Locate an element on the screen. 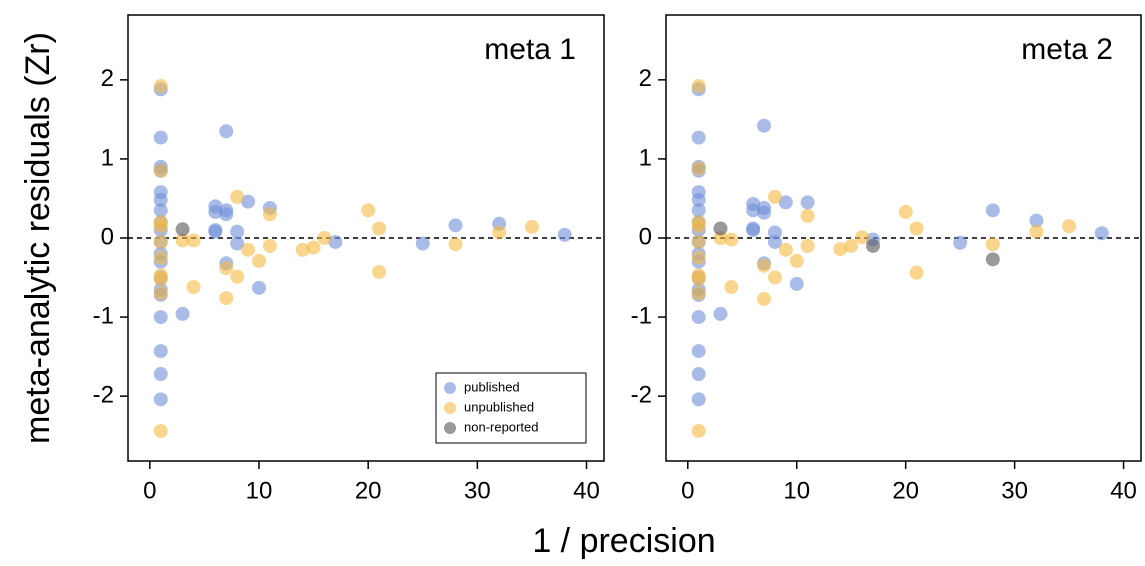 The image size is (1145, 566). legend-marker is located at coordinates (450, 388).